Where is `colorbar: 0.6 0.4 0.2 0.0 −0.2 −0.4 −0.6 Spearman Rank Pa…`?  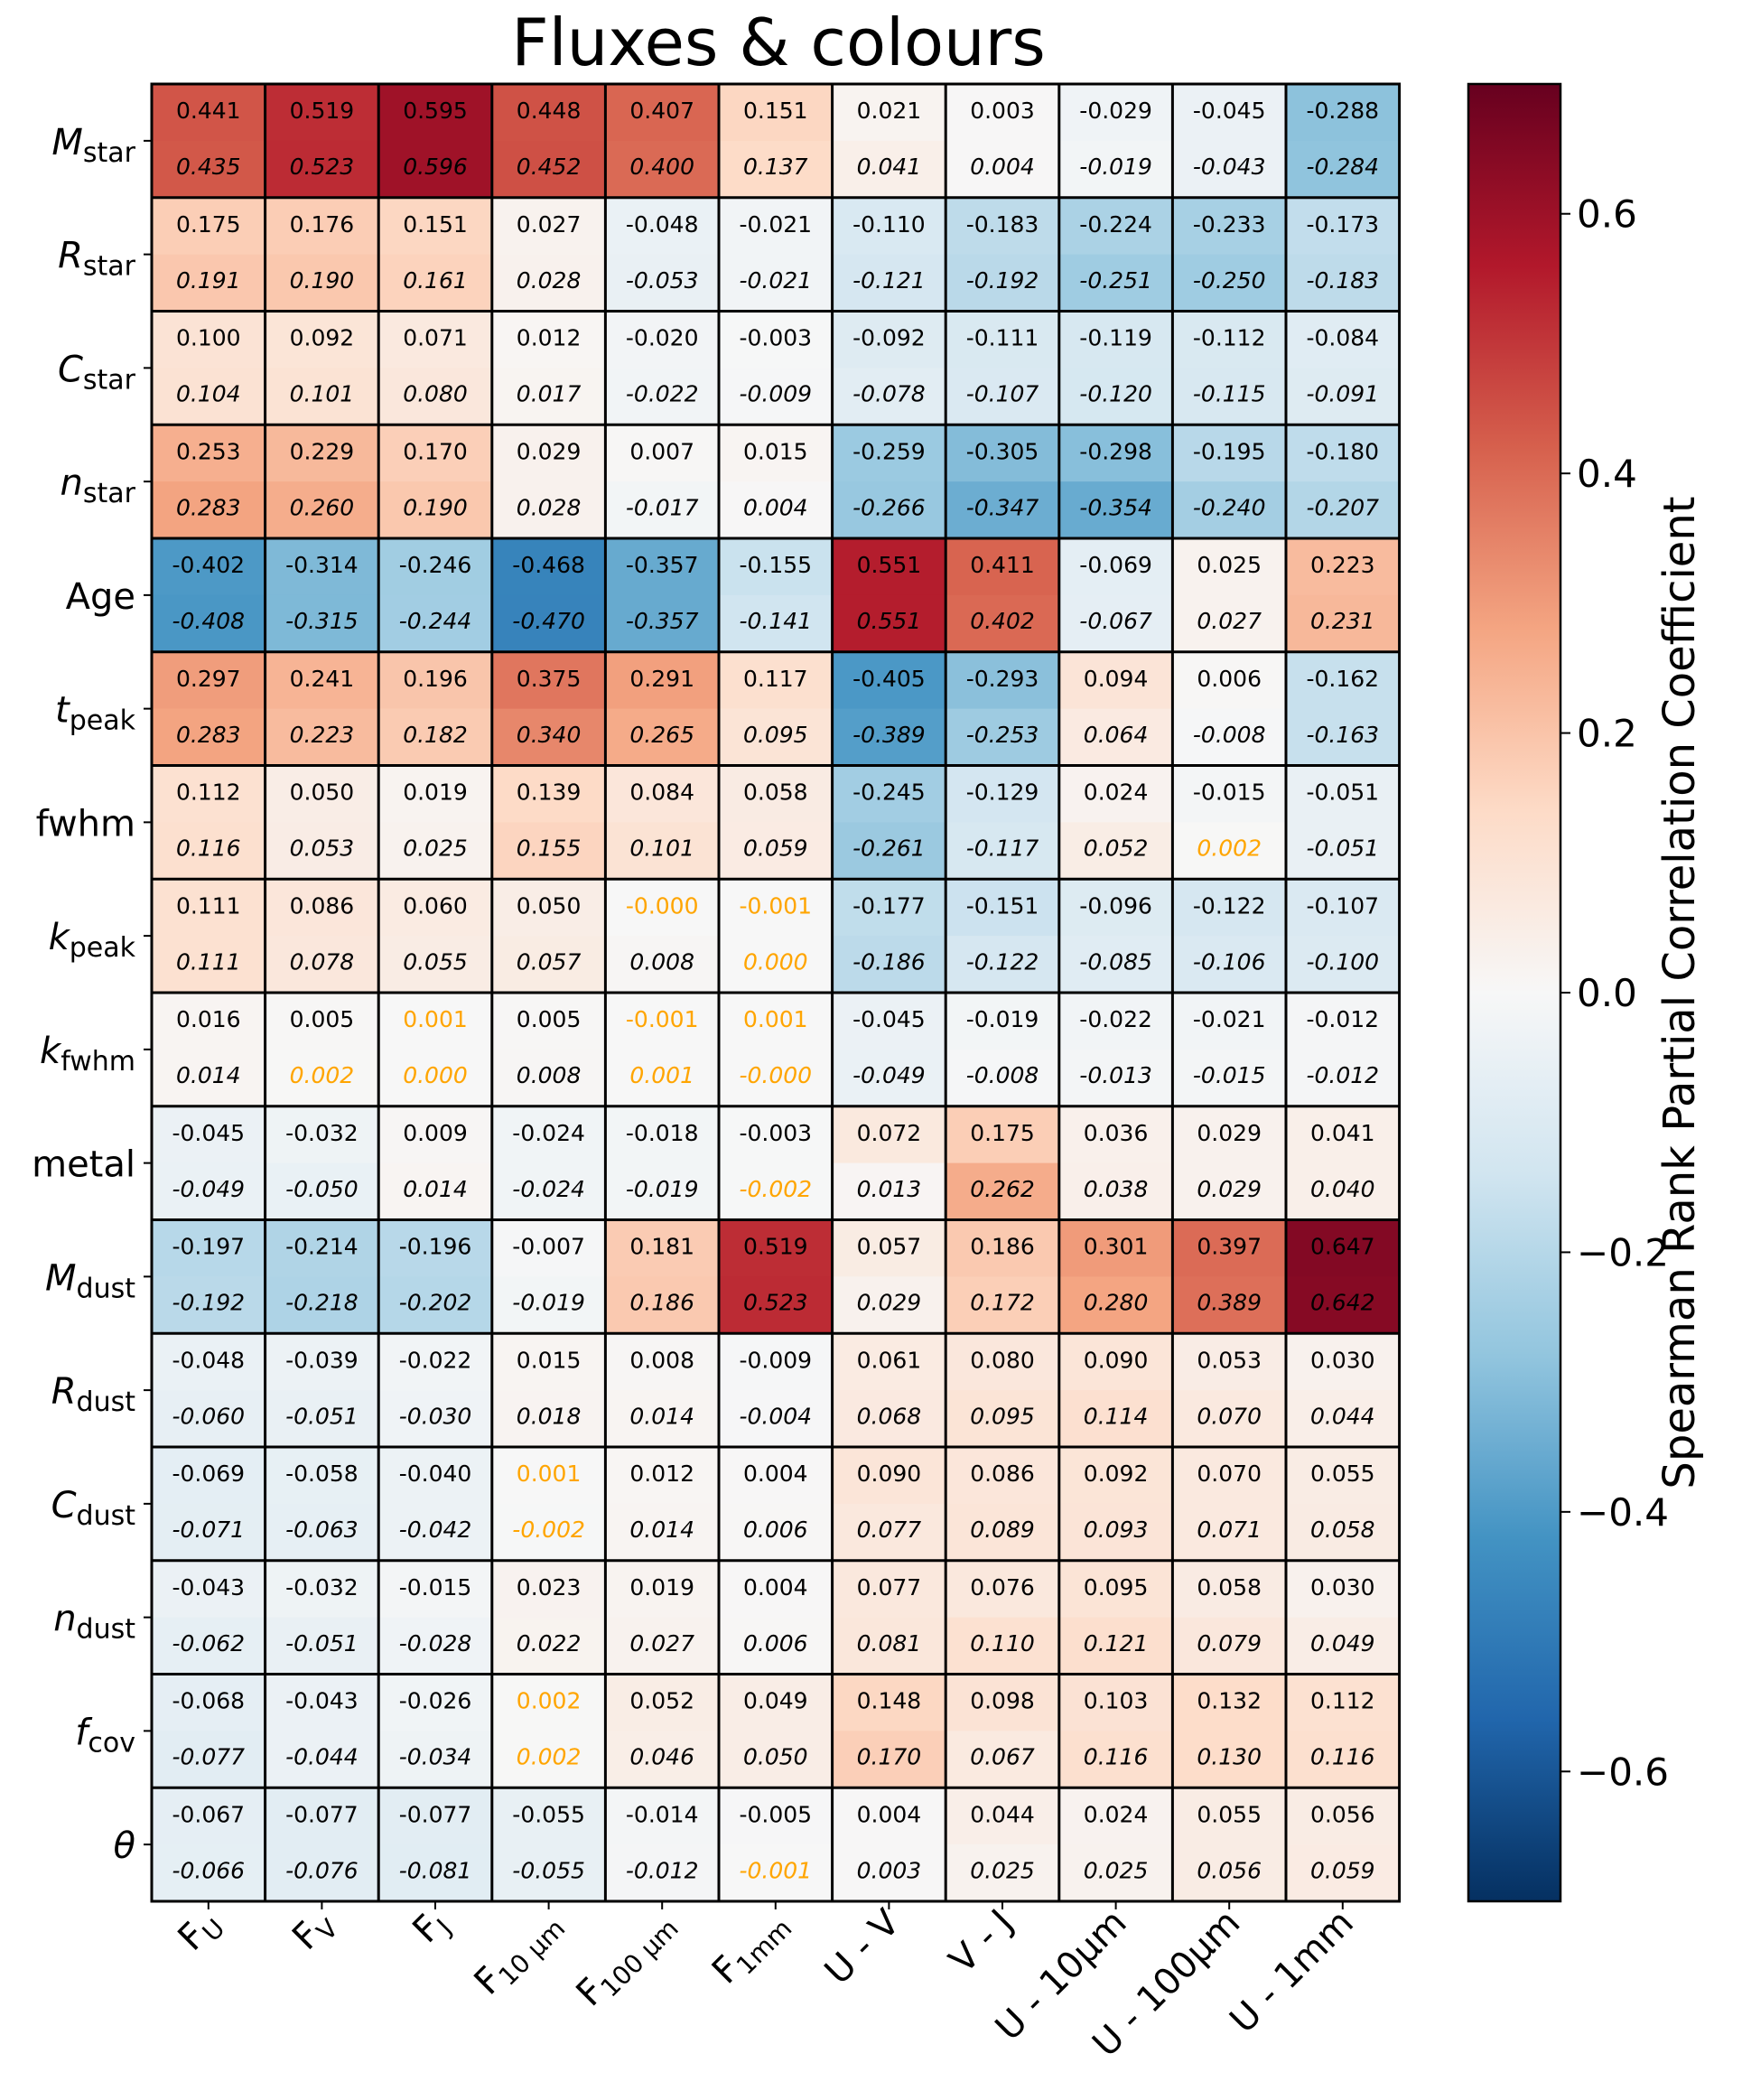
colorbar: 0.6 0.4 0.2 0.0 −0.2 −0.4 −0.6 Spearman Rank Pa… is located at coordinates (1586, 992).